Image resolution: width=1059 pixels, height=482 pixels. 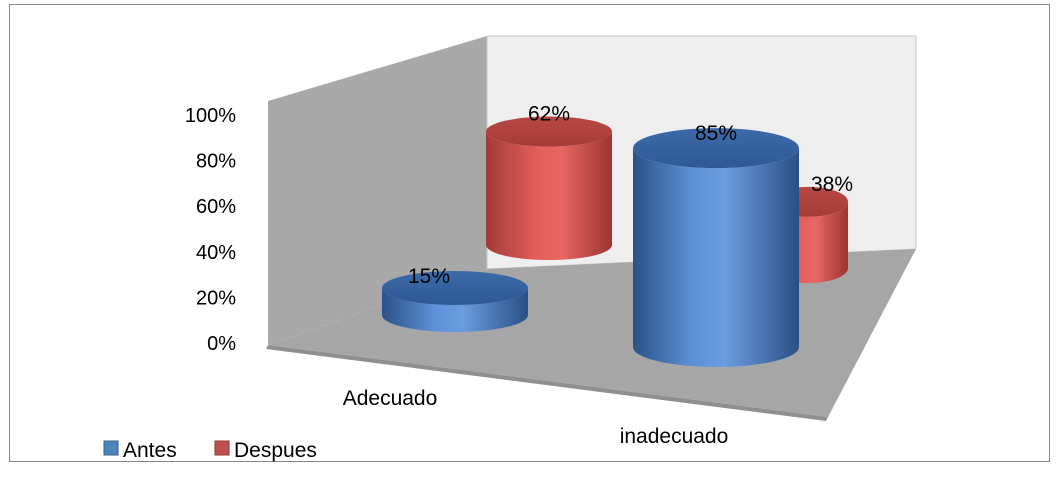 What do you see at coordinates (111, 448) in the screenshot?
I see `legend-swatch-antes` at bounding box center [111, 448].